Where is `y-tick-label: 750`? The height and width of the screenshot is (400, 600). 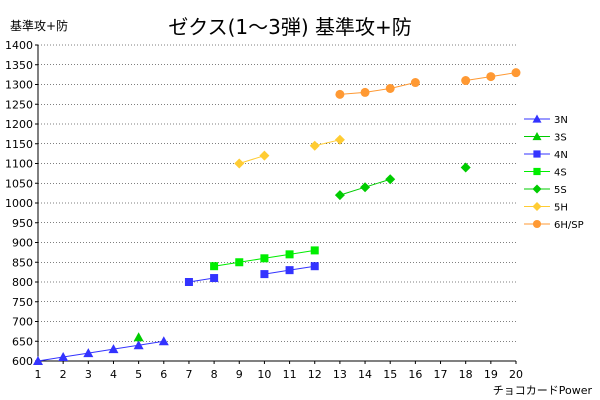 y-tick-label: 750 is located at coordinates (22, 302).